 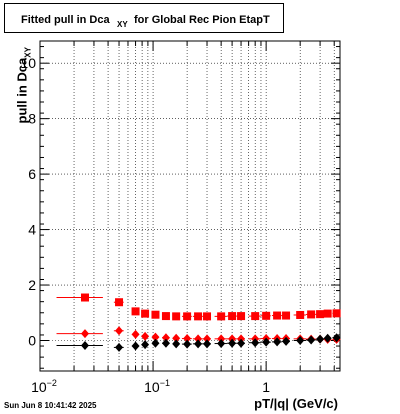 What do you see at coordinates (157, 386) in the screenshot?
I see `x-tick-label: 10⁻¹` at bounding box center [157, 386].